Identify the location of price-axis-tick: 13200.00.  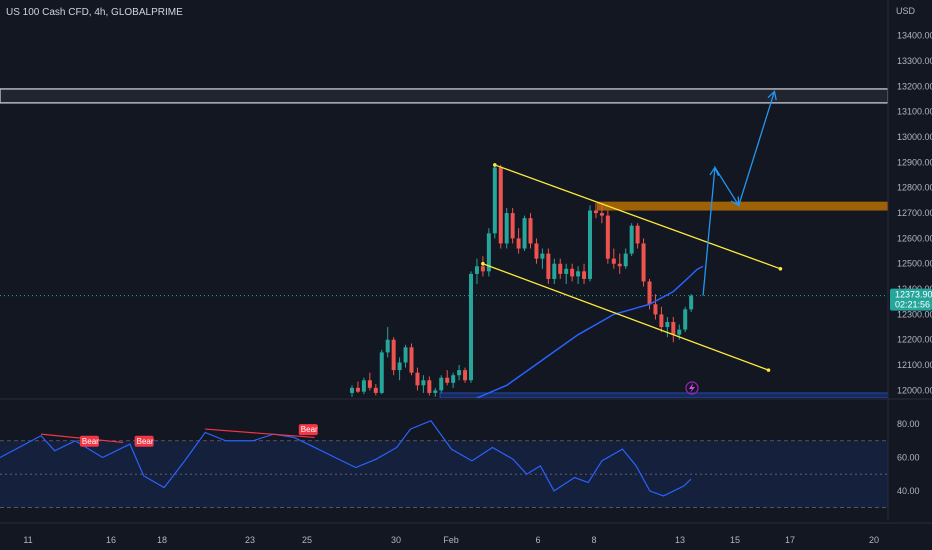
(914, 86).